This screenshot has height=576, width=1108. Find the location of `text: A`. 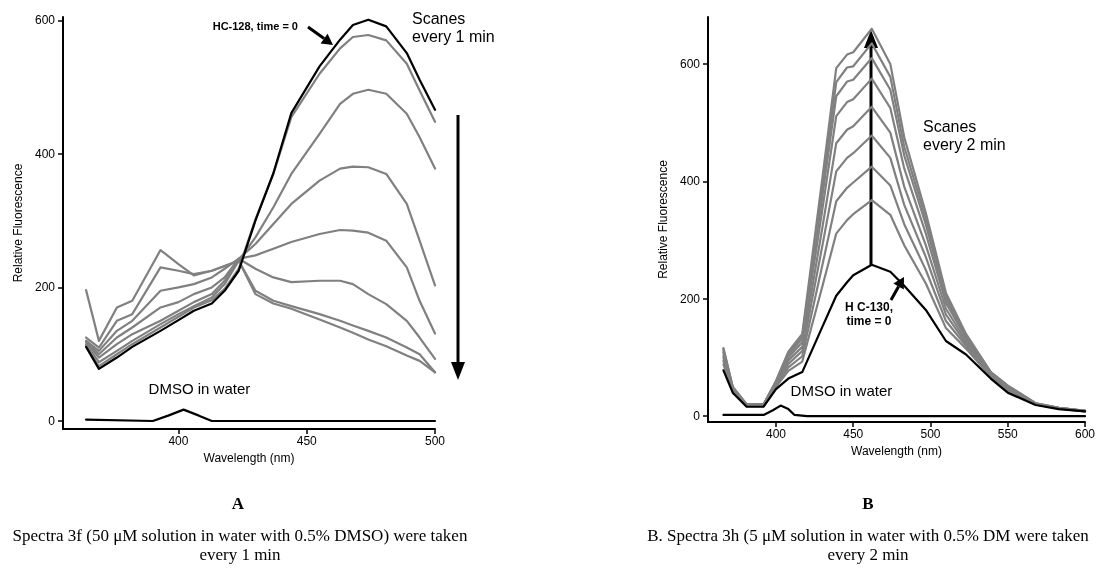

text: A is located at coordinates (238, 504).